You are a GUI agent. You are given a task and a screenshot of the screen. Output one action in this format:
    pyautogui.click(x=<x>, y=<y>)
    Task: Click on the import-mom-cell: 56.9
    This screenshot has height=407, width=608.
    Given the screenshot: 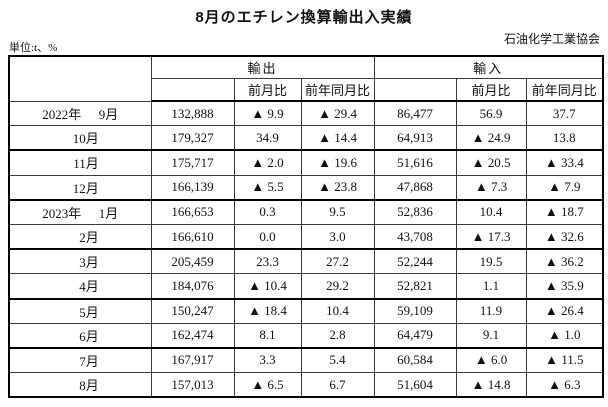 What is the action you would take?
    pyautogui.click(x=491, y=113)
    